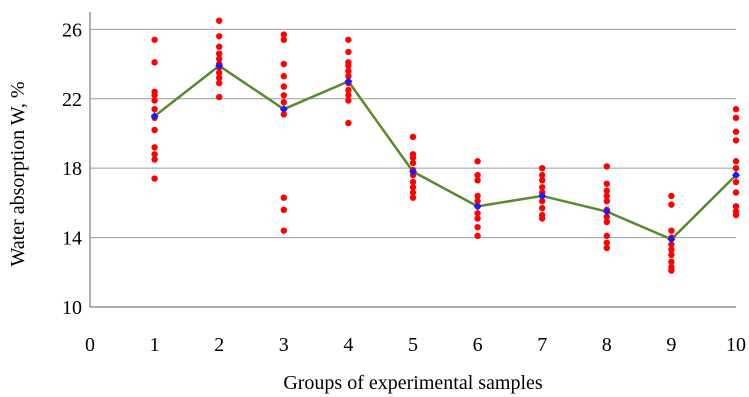 This screenshot has height=397, width=749. I want to click on y-tick-label: 26, so click(72, 30).